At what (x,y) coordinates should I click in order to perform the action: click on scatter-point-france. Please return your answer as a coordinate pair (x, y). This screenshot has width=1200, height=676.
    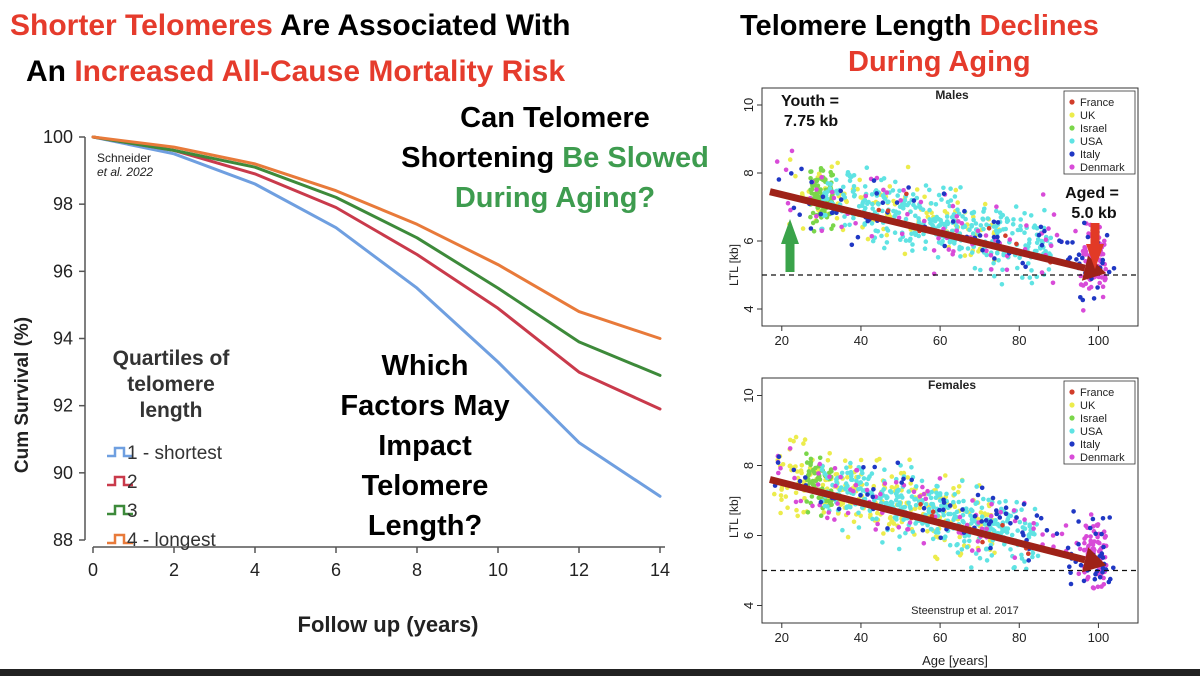
    Looking at the image, I should click on (1016, 244).